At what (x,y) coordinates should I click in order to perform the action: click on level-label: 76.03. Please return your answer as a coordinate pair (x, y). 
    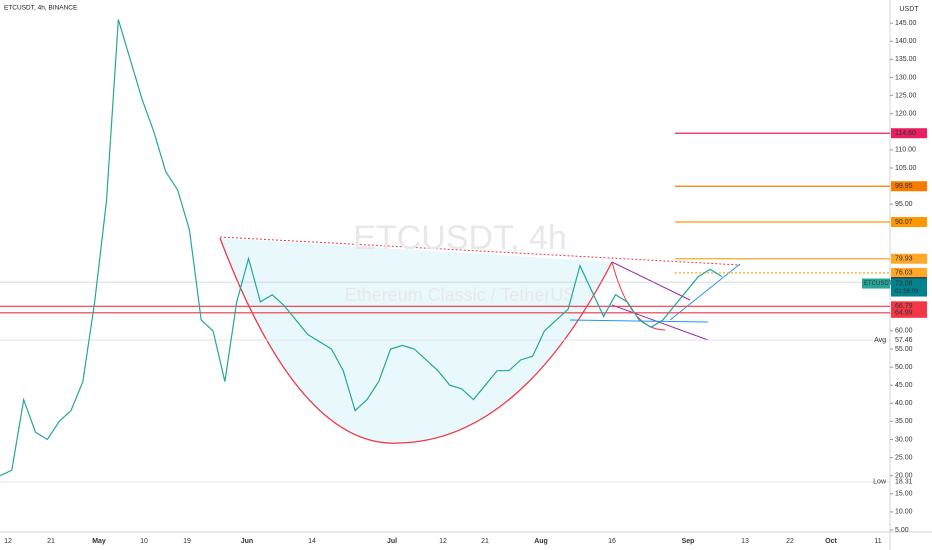
    Looking at the image, I should click on (904, 273).